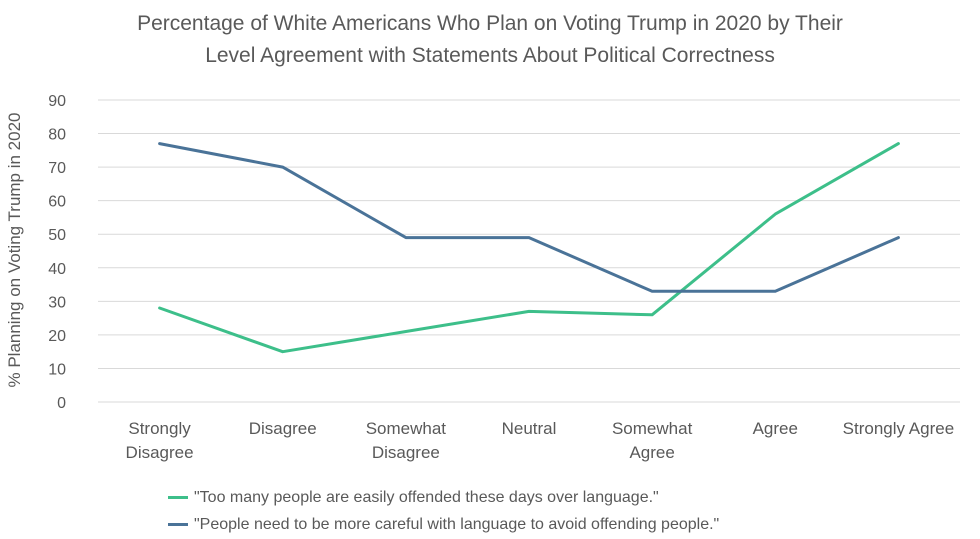  I want to click on x-category-label: Strongly Agree, so click(899, 428).